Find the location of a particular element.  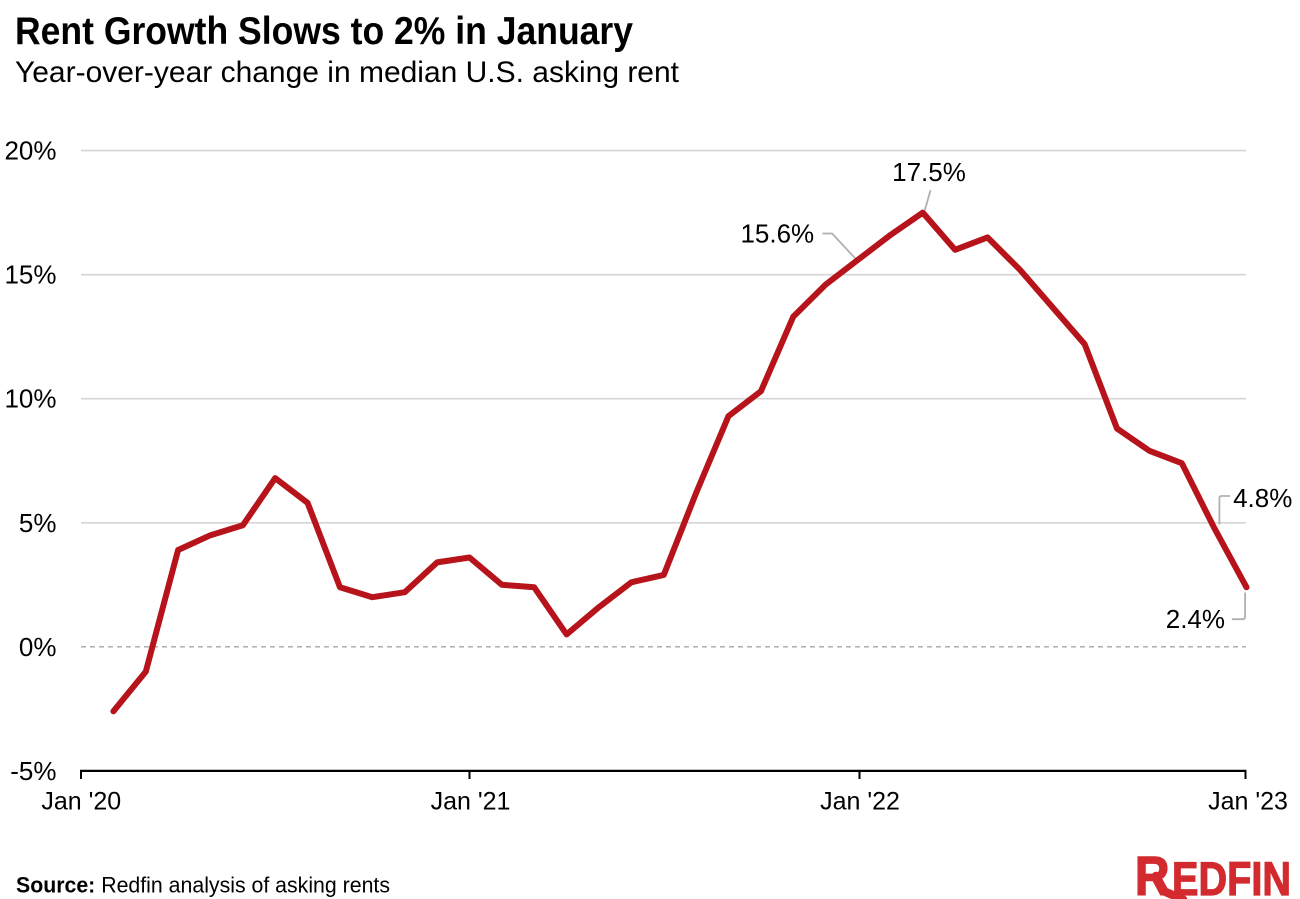

svg-text:Rent Growth Slows to 2% in Jan: Rent Growth Slows to 2% in January is located at coordinates (324, 31).